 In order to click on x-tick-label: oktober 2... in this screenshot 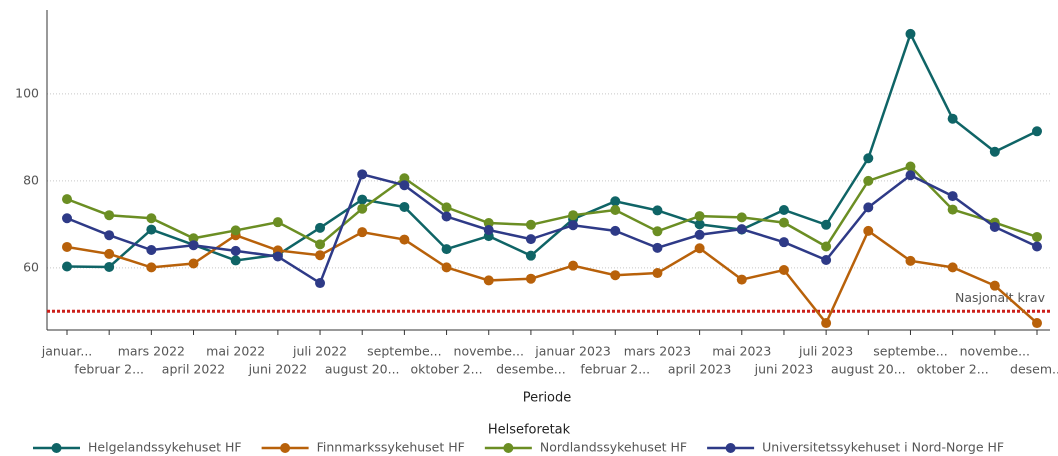, I will do `click(953, 369)`.